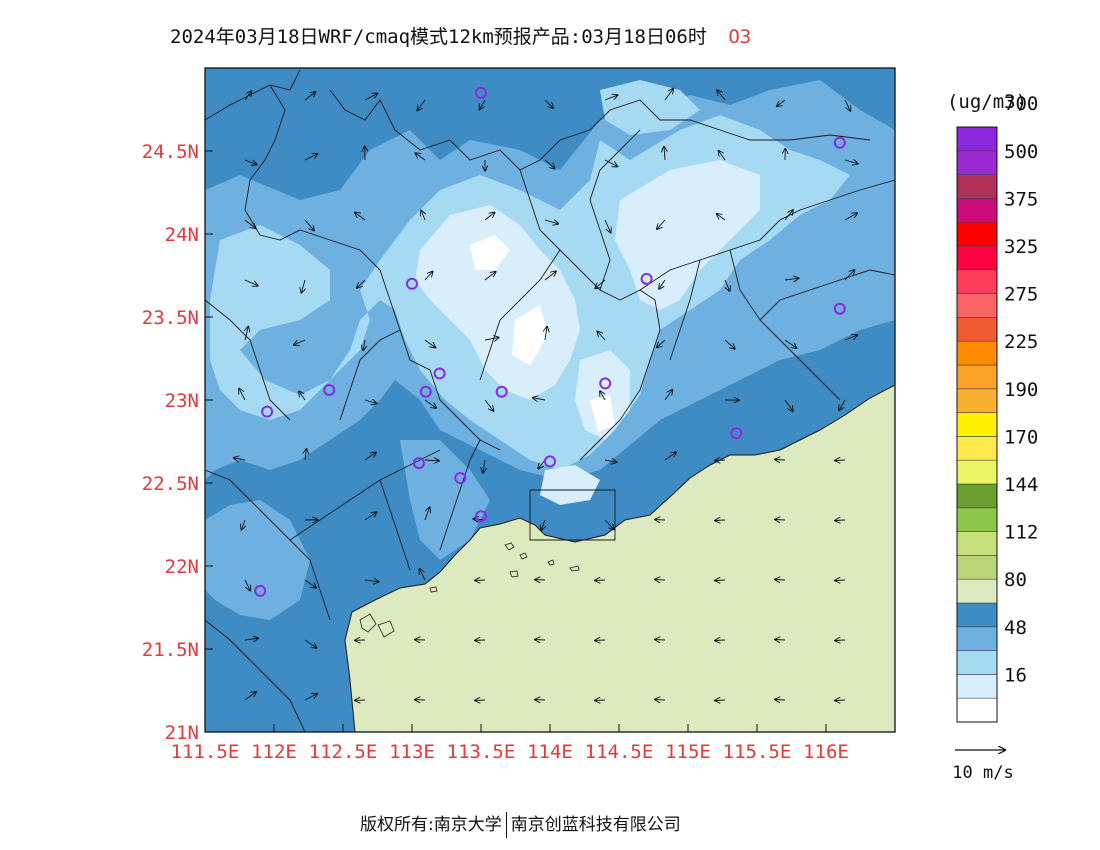 The width and height of the screenshot is (1100, 850). I want to click on y-tick-label: 21N, so click(182, 733).